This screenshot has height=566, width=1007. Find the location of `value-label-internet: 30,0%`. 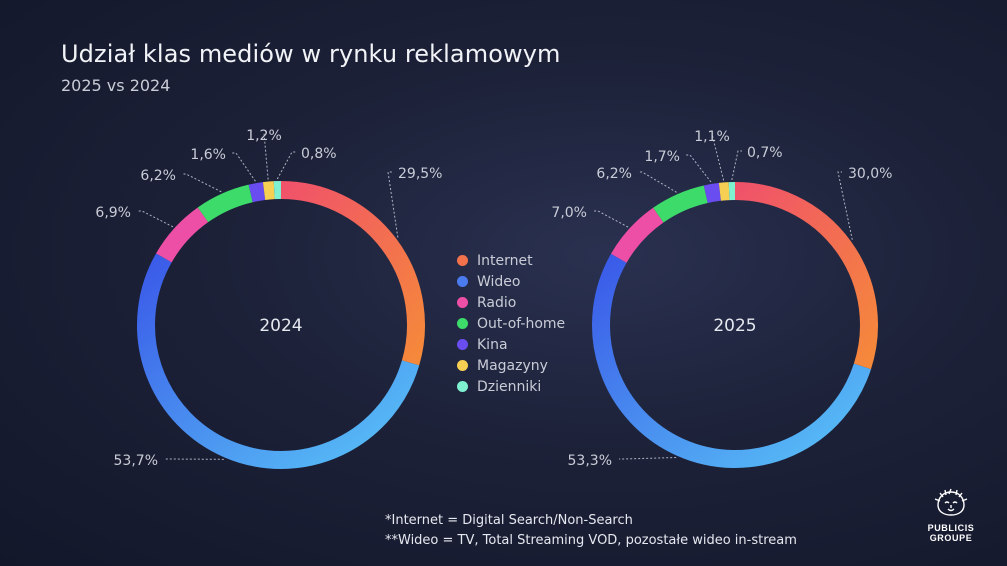

value-label-internet: 30,0% is located at coordinates (870, 174).